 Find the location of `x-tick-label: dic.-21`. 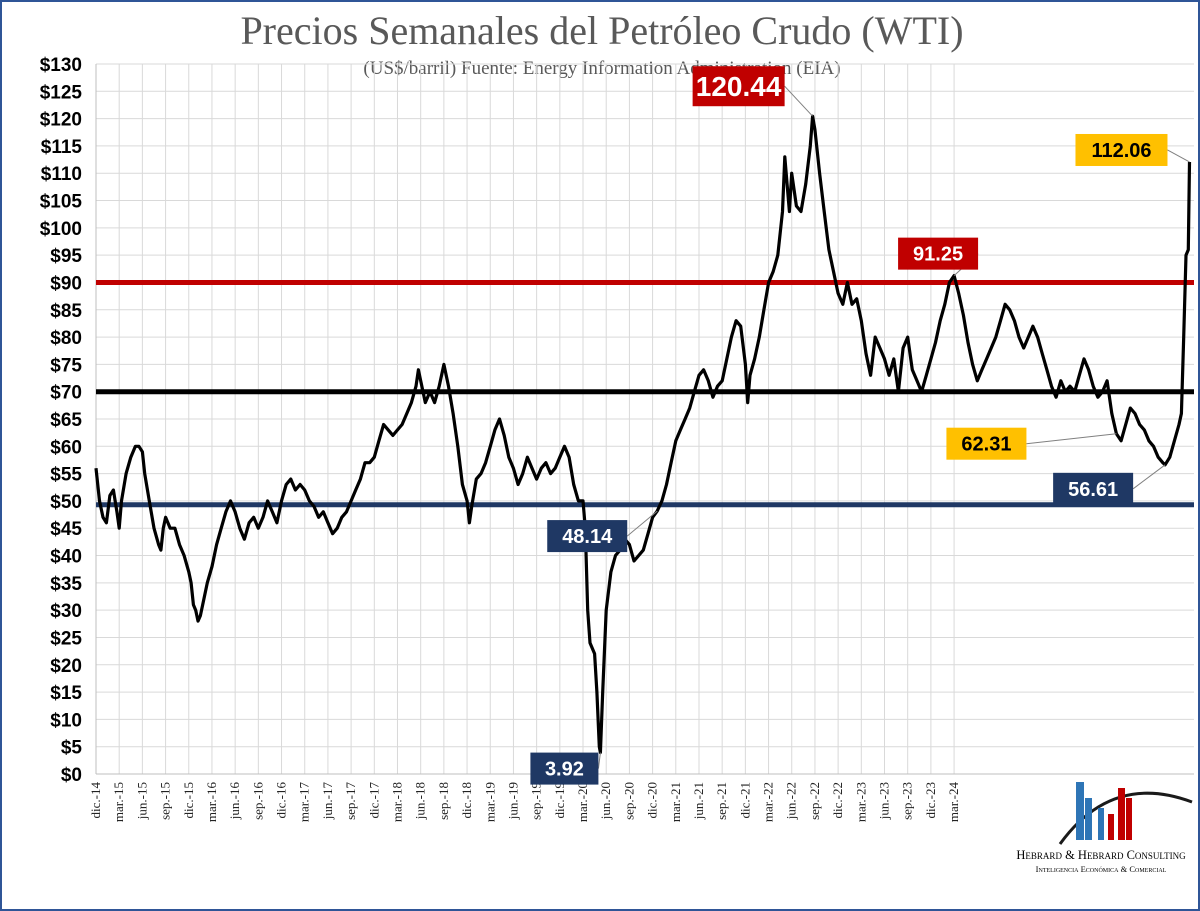

x-tick-label: dic.-21 is located at coordinates (744, 800).